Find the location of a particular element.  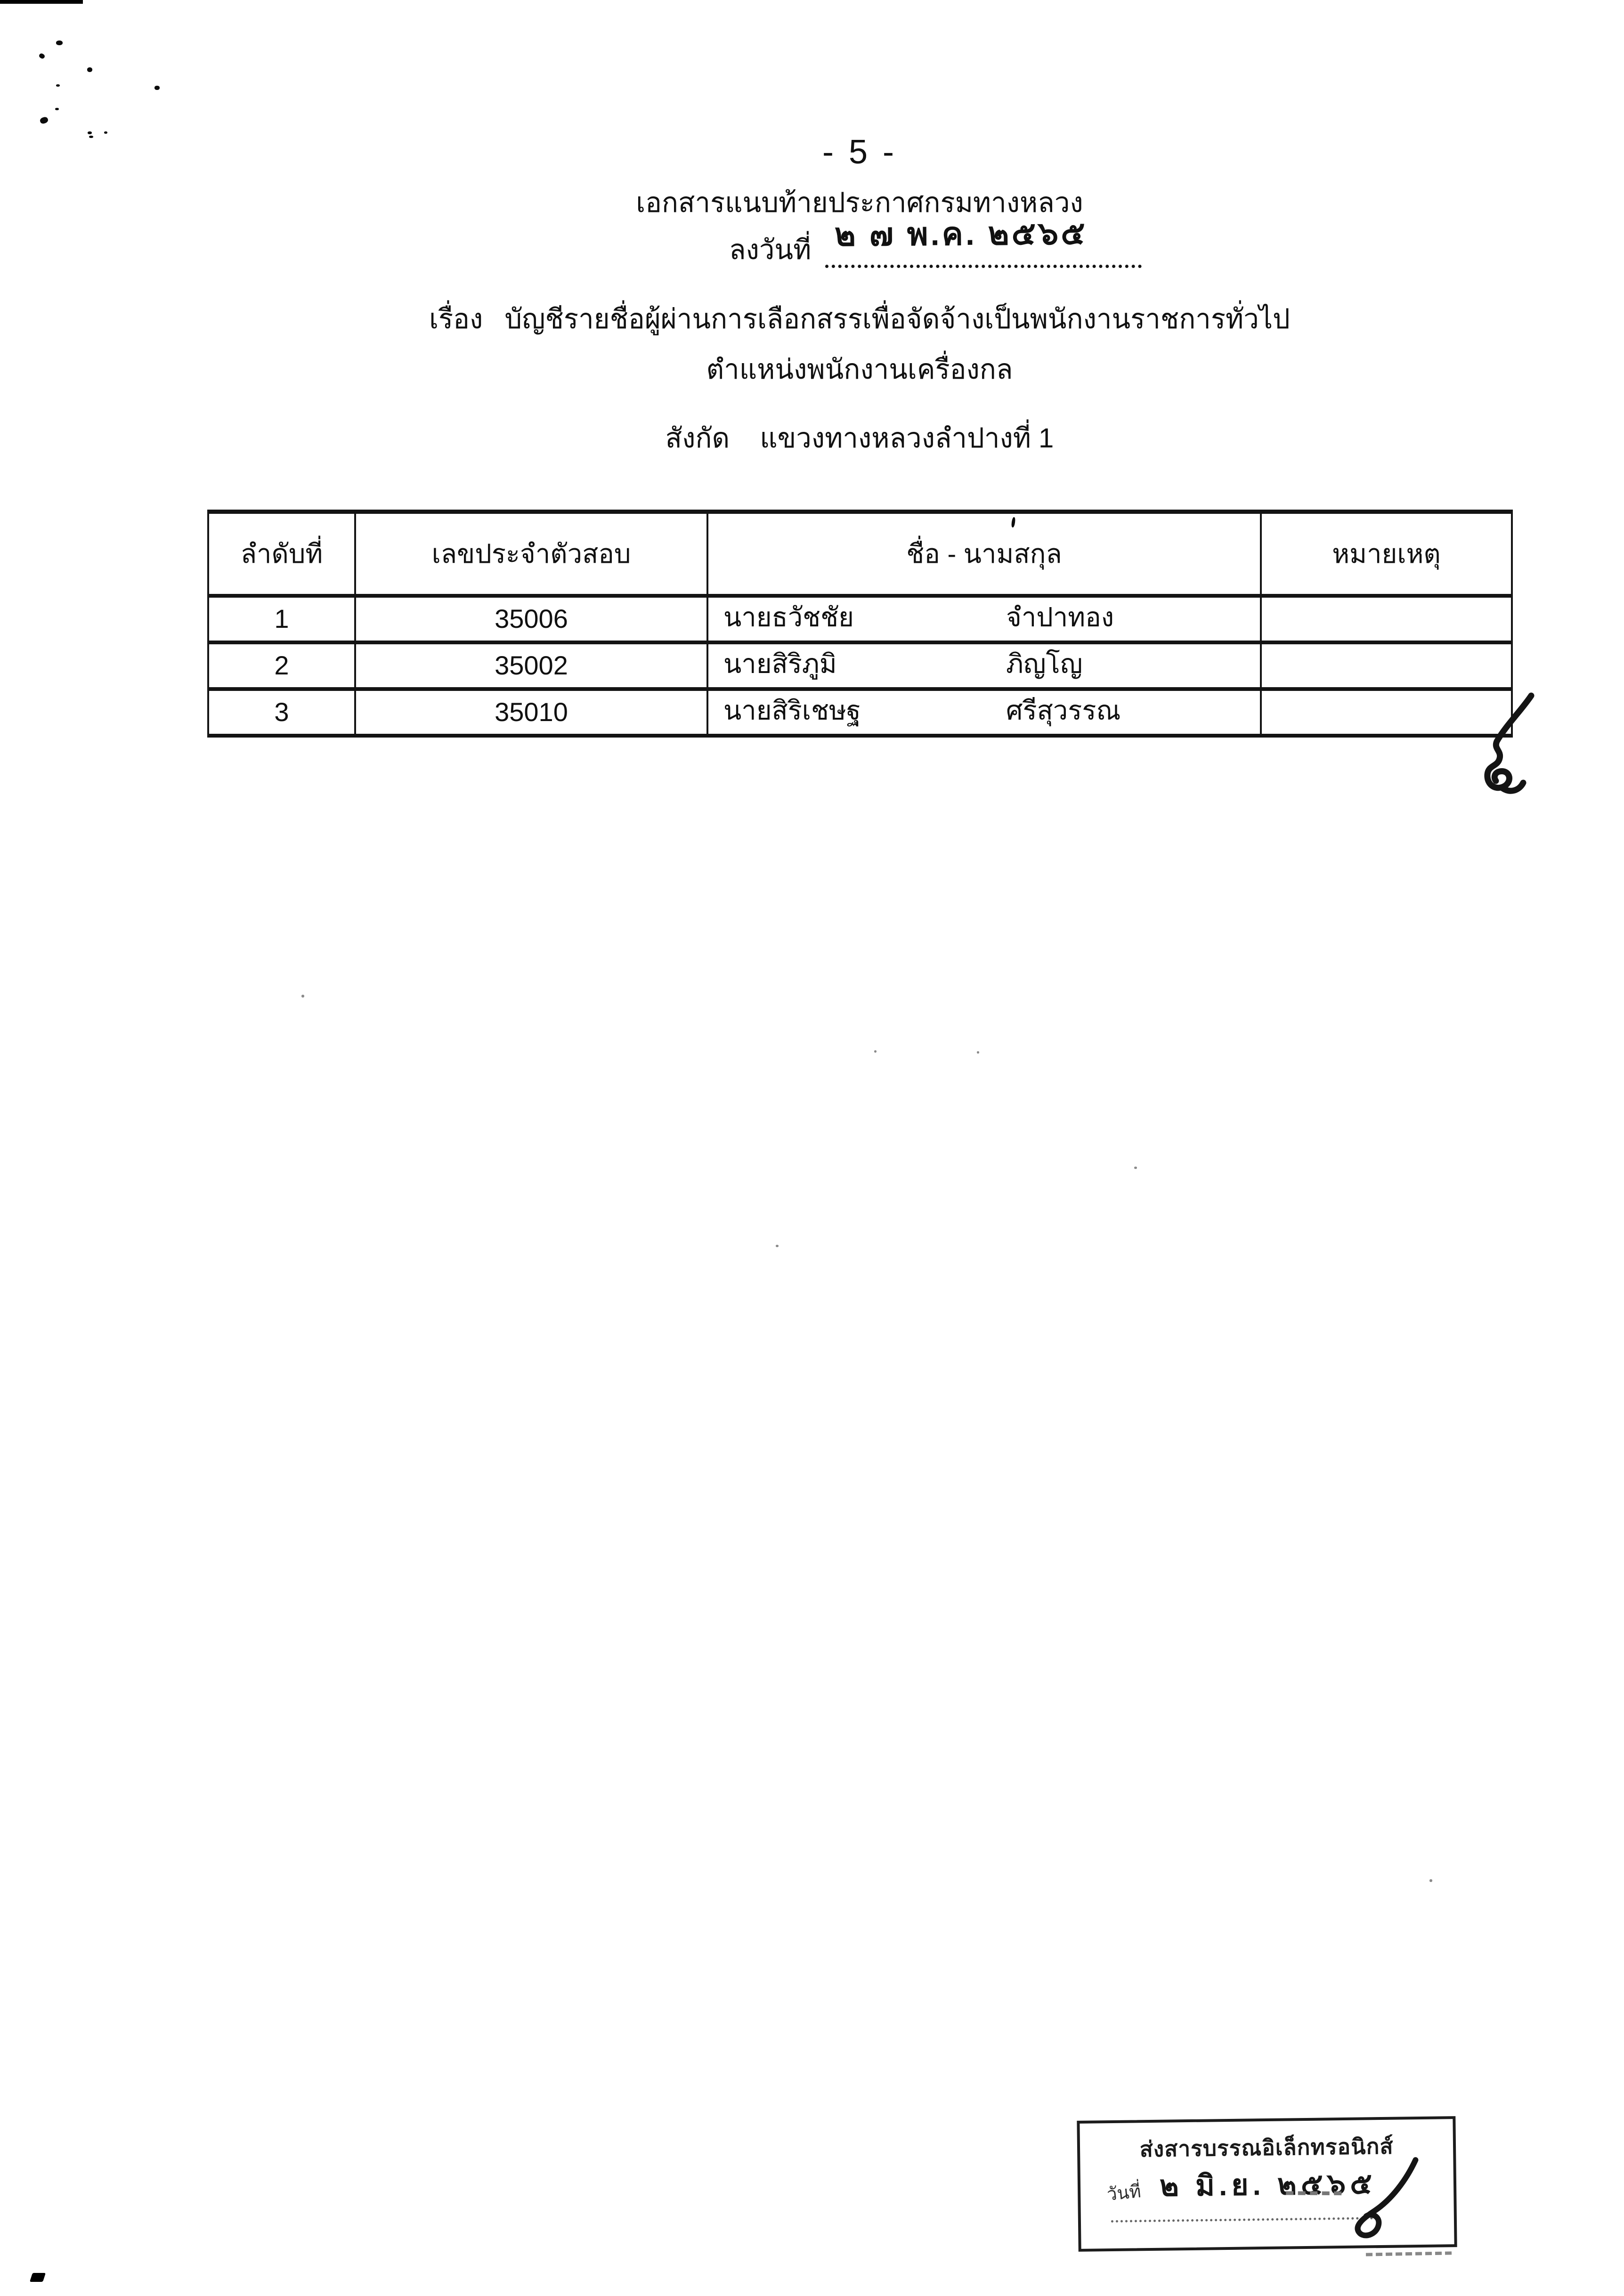

col-header-exam-id: เลขประจำตัวสอบ is located at coordinates (531, 554).